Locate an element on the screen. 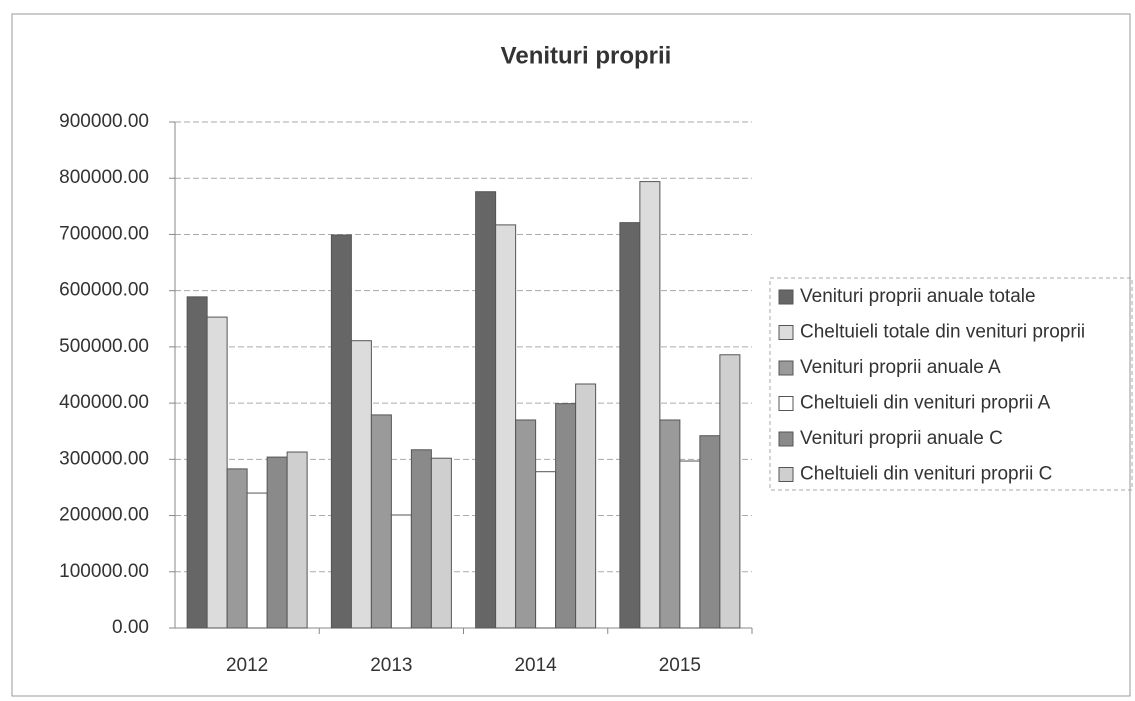  y-tick-label: 700000.00 is located at coordinates (104, 233).